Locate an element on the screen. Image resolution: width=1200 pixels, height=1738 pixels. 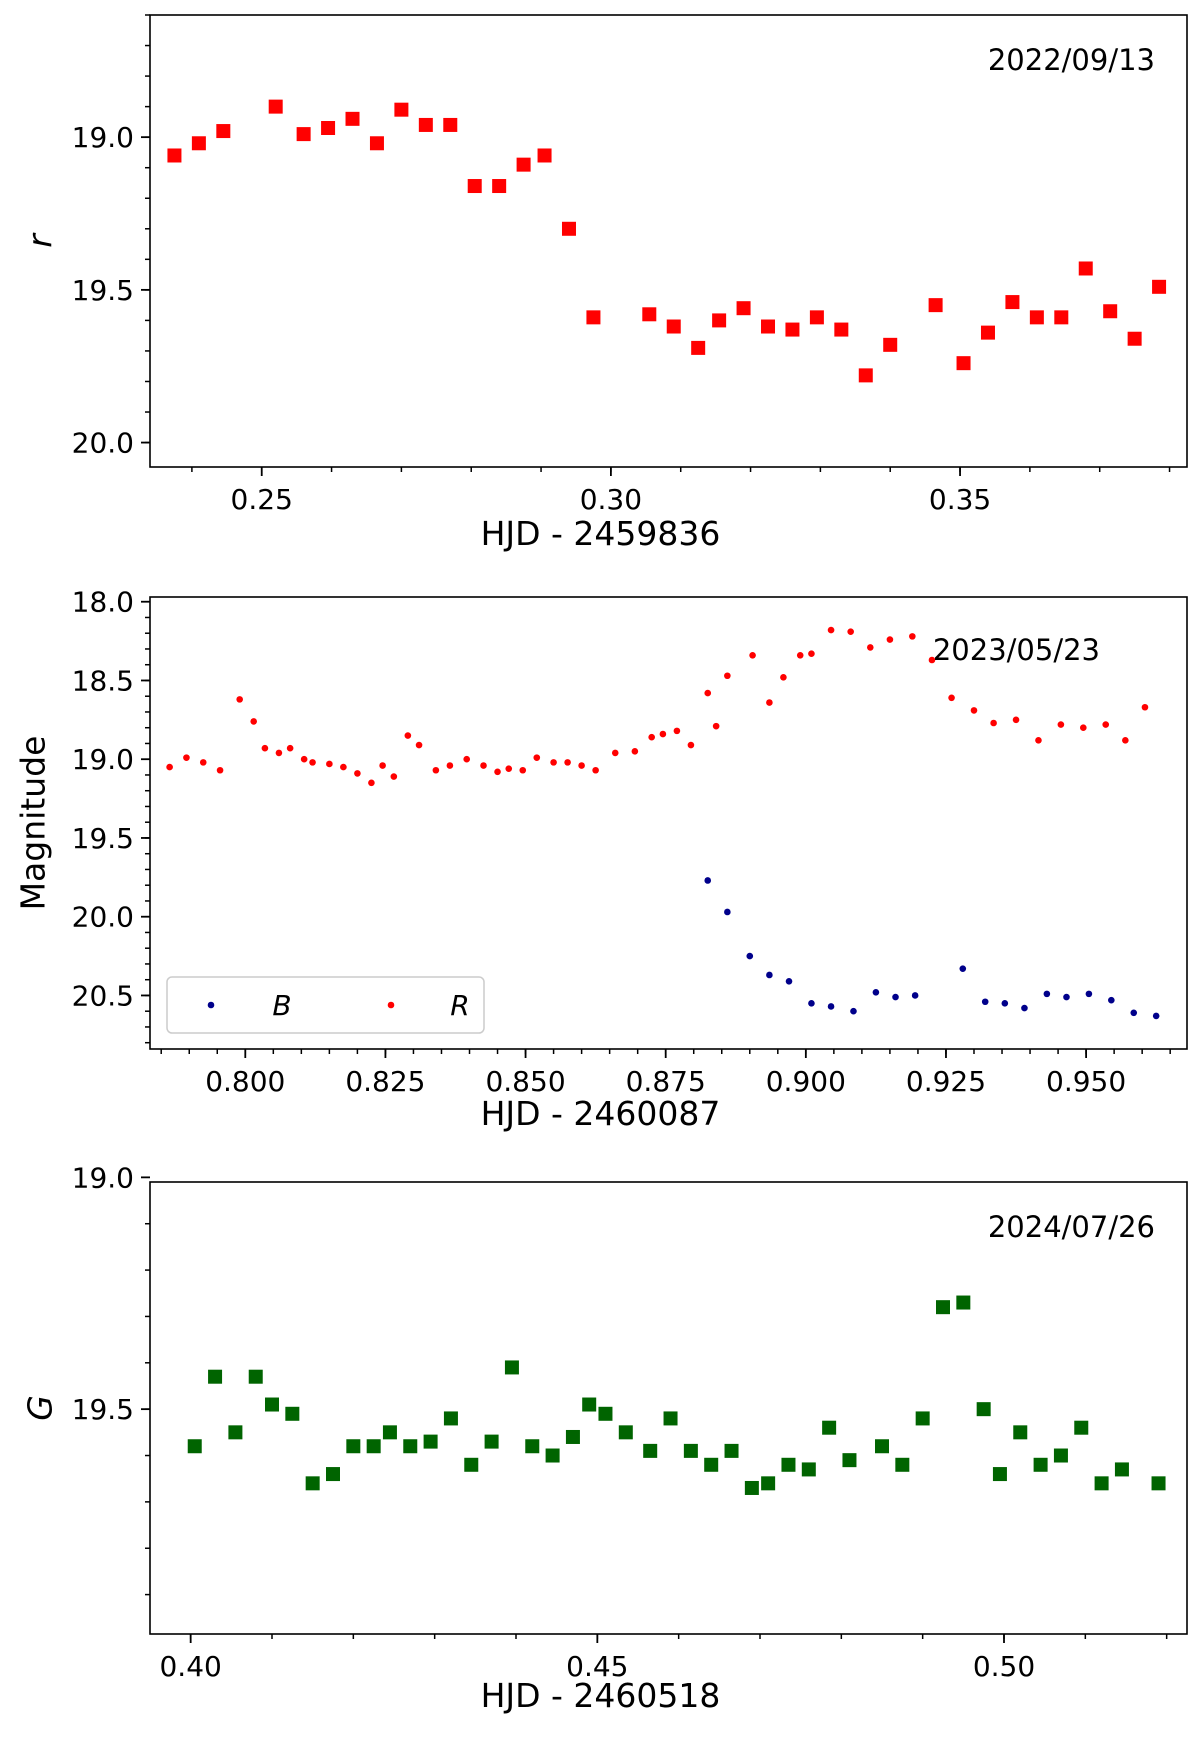
x-tick-label: 0.40 is located at coordinates (190, 1666).